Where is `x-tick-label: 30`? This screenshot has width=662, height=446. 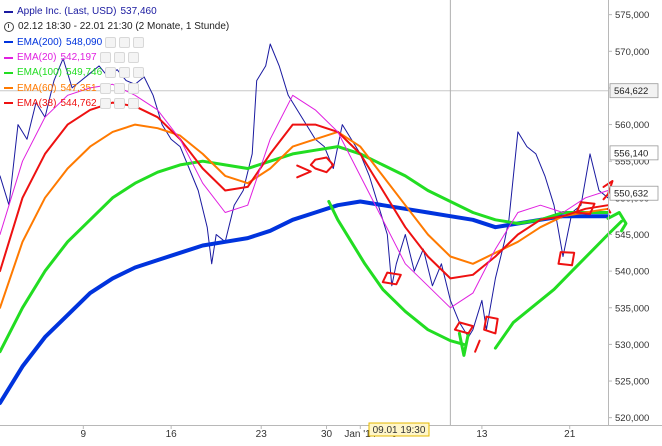 x-tick-label: 30 is located at coordinates (327, 434).